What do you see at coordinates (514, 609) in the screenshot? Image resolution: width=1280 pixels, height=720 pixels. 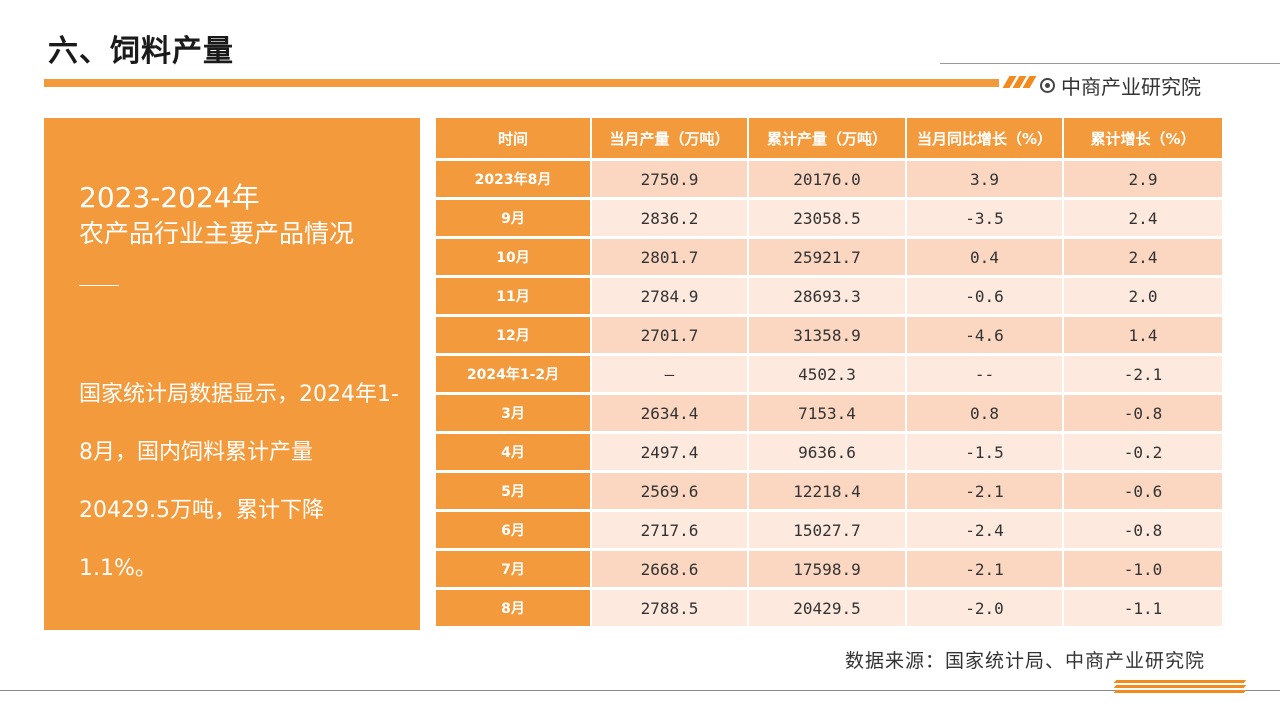 I see `row-period-cell: 8月` at bounding box center [514, 609].